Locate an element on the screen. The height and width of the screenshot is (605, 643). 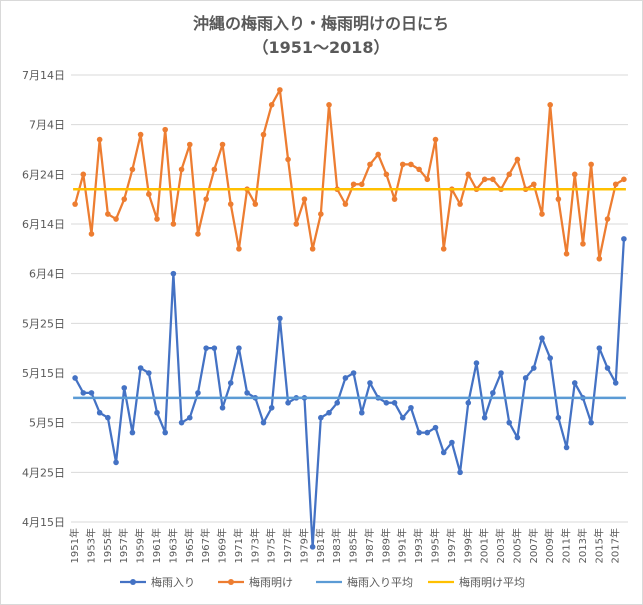
x-tick-label: 1981年 is located at coordinates (320, 545).